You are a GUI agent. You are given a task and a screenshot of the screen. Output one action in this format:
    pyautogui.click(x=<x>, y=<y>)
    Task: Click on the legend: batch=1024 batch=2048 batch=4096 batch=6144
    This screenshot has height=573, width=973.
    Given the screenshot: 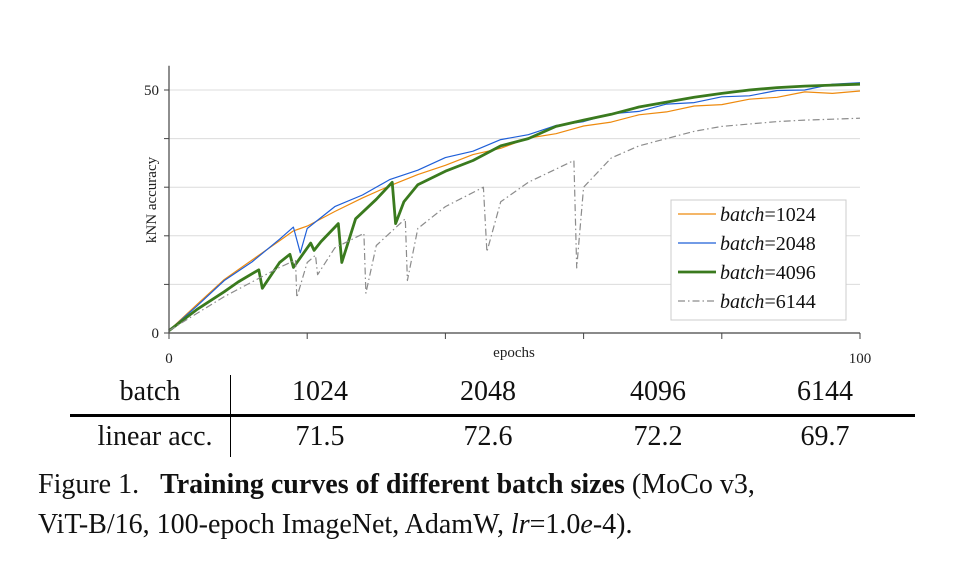 What is the action you would take?
    pyautogui.click(x=758, y=260)
    